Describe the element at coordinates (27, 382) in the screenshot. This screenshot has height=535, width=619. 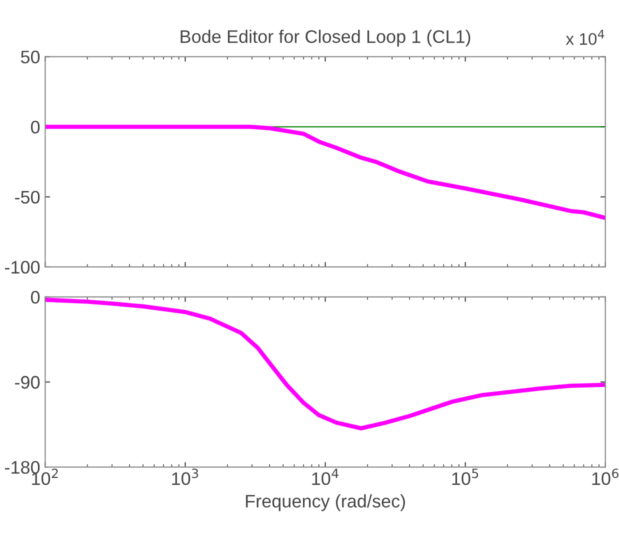
I see `y-tick-label: -90` at that location.